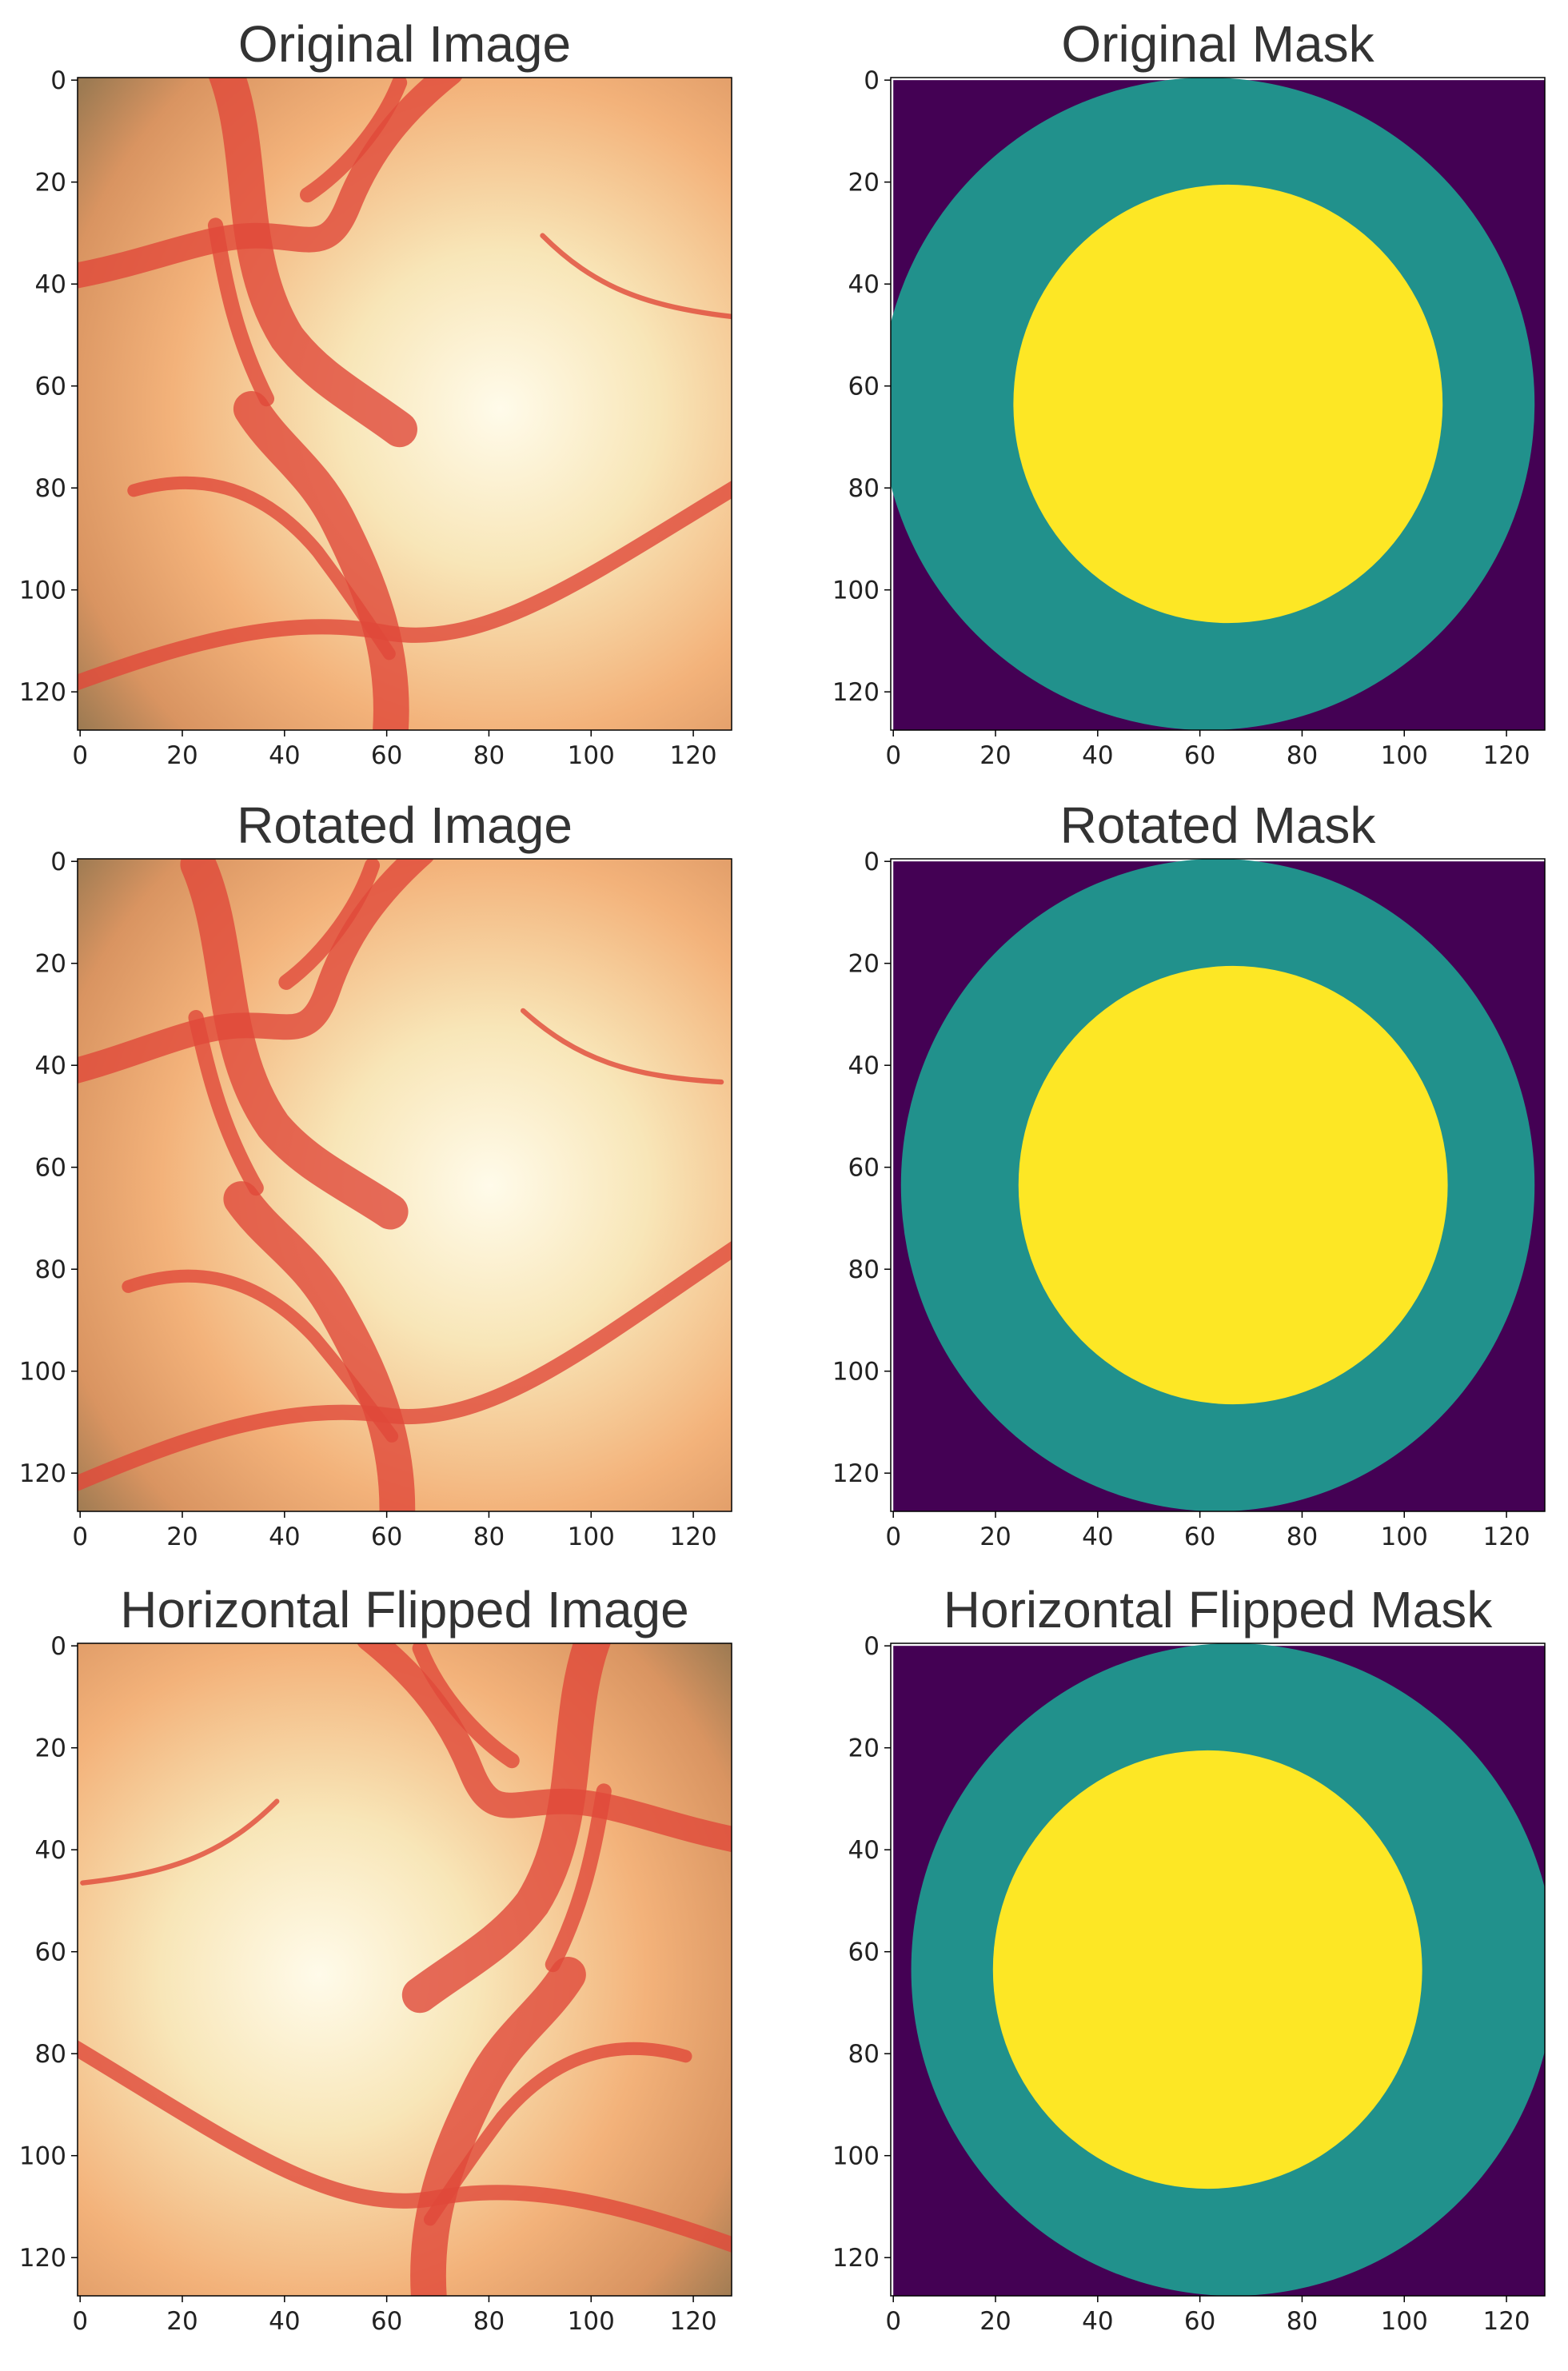 The height and width of the screenshot is (2371, 1568). Describe the element at coordinates (404, 1610) in the screenshot. I see `chart-title: Horizontal Flipped Image` at that location.